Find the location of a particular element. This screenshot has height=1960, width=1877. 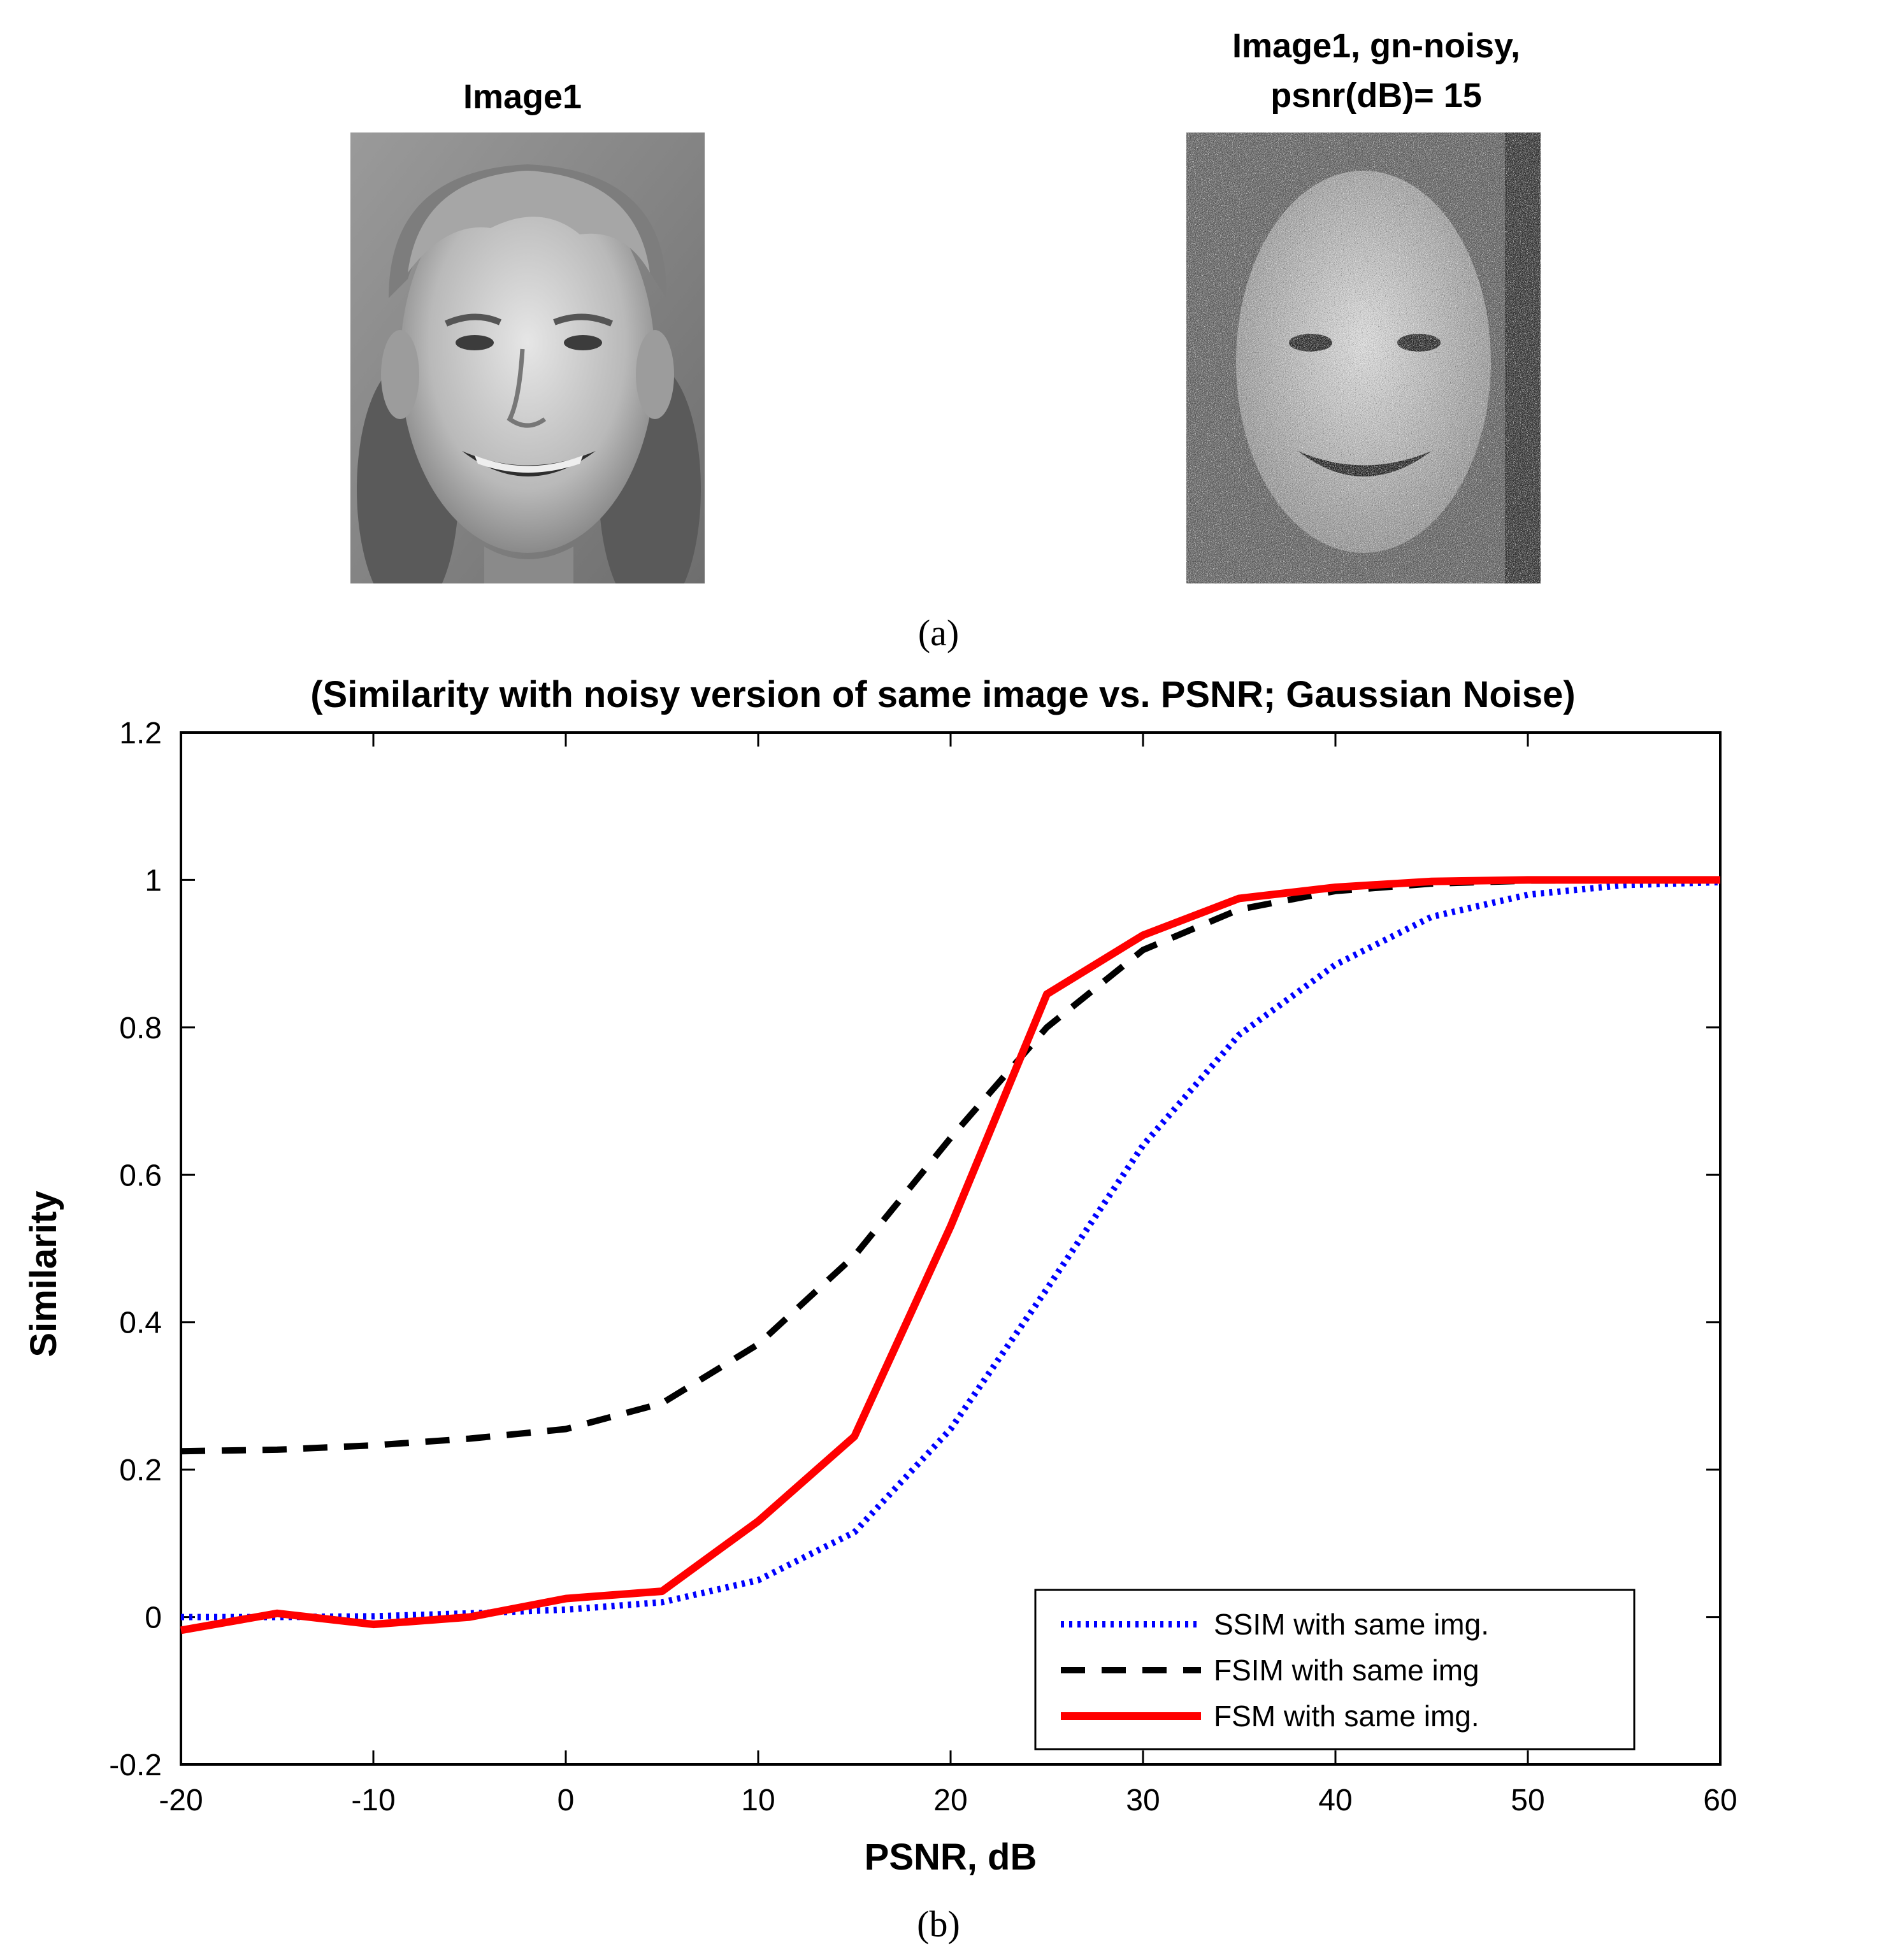

face-image-original is located at coordinates (527, 357).